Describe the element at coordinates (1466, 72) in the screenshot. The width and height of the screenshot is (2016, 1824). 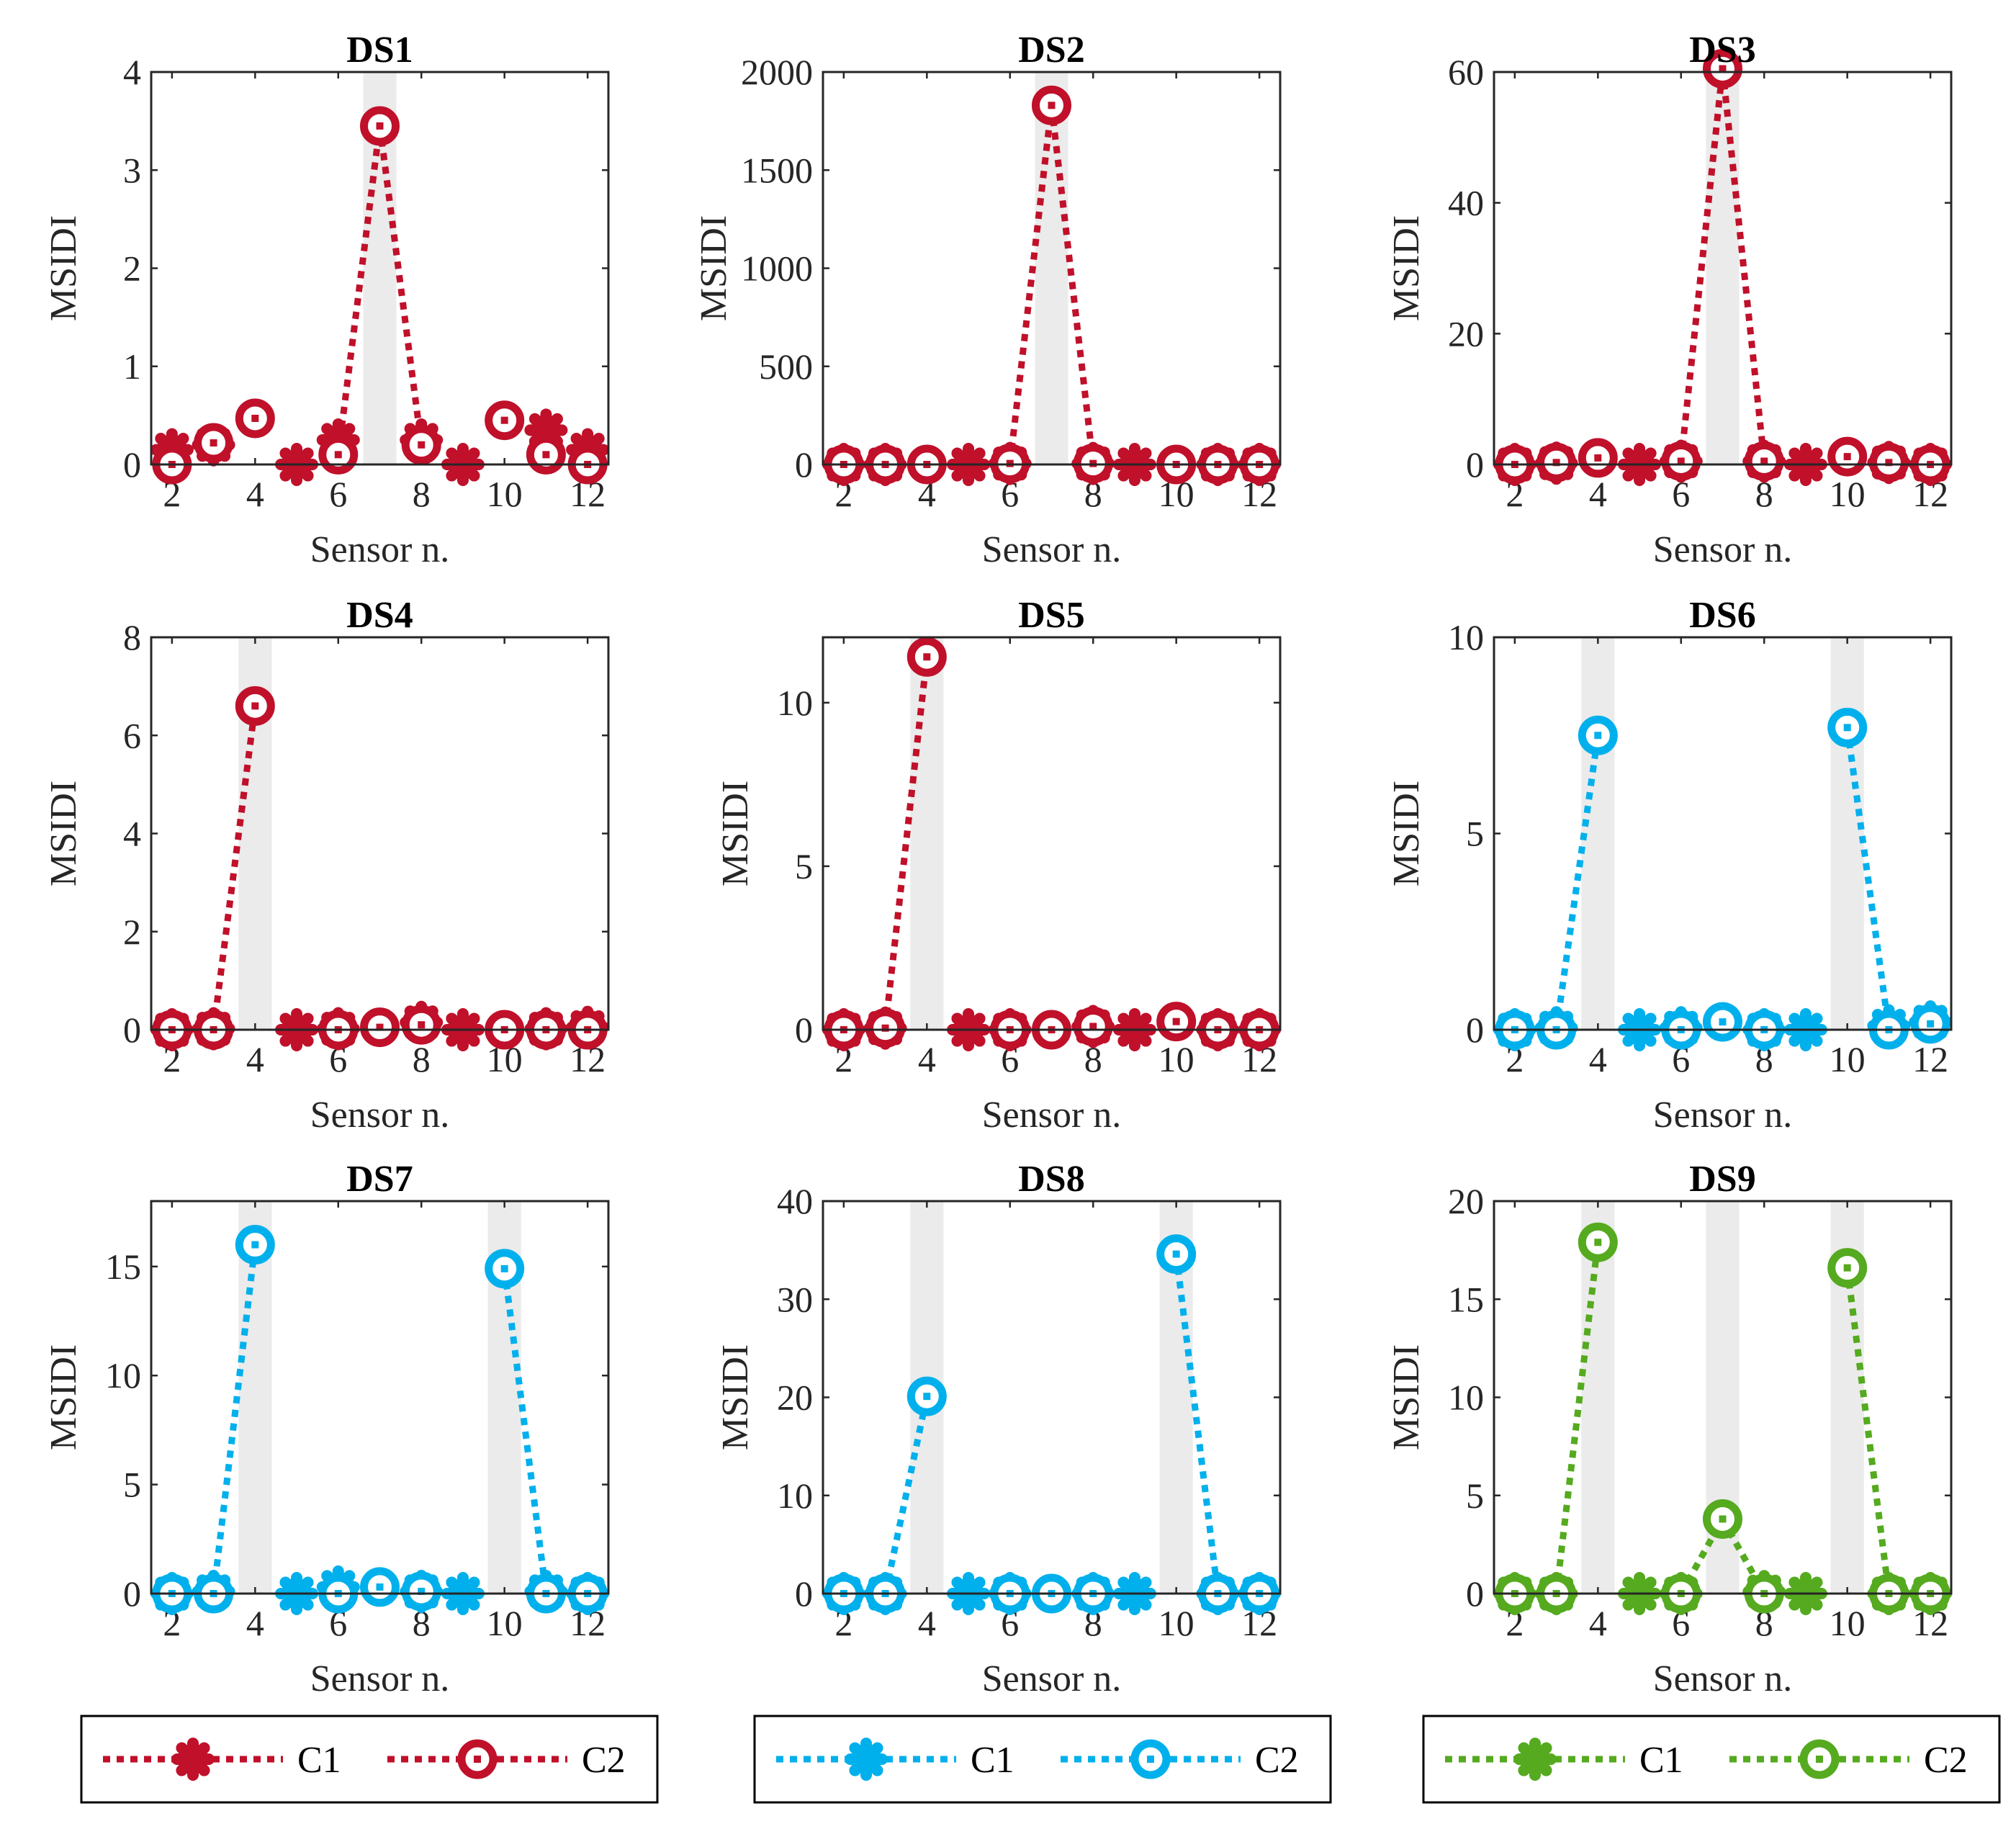
I see `y-tick-label: 60` at that location.